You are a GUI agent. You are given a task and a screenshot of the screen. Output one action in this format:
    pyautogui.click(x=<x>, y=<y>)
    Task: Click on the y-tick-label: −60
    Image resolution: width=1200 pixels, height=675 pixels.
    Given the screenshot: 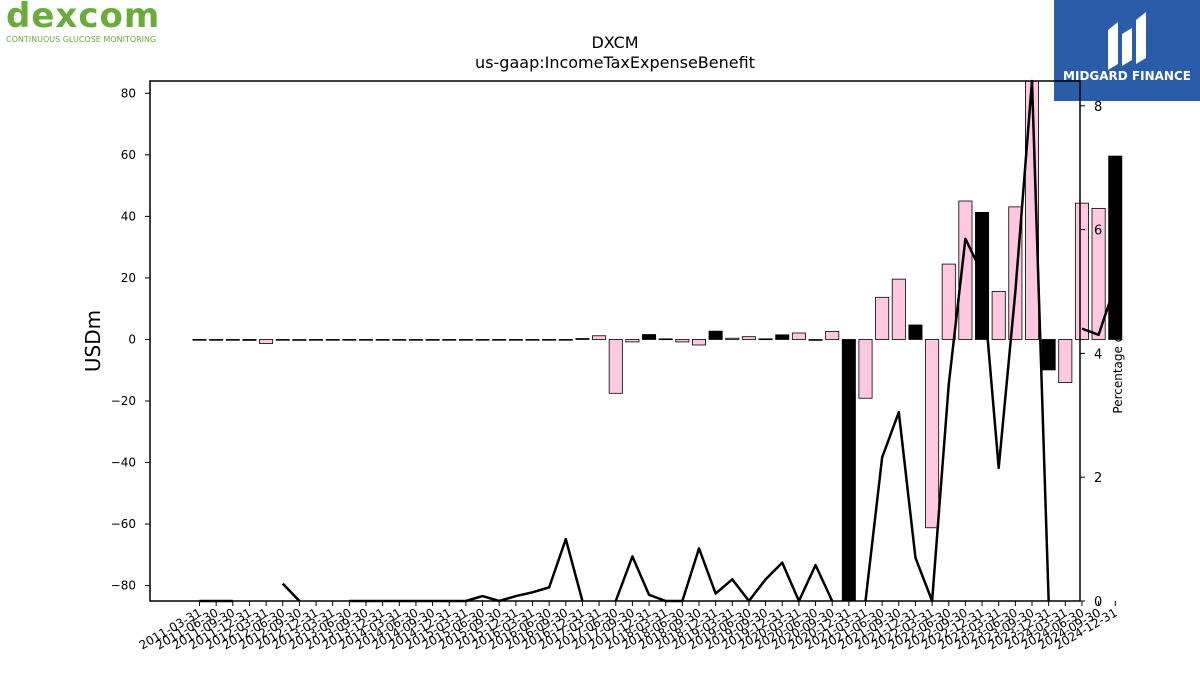 What is the action you would take?
    pyautogui.click(x=123, y=524)
    